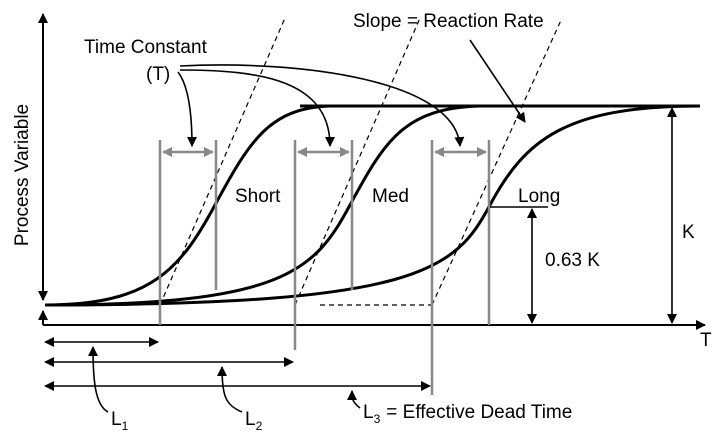 The image size is (715, 434). I want to click on dead-time-sub: 2, so click(259, 426).